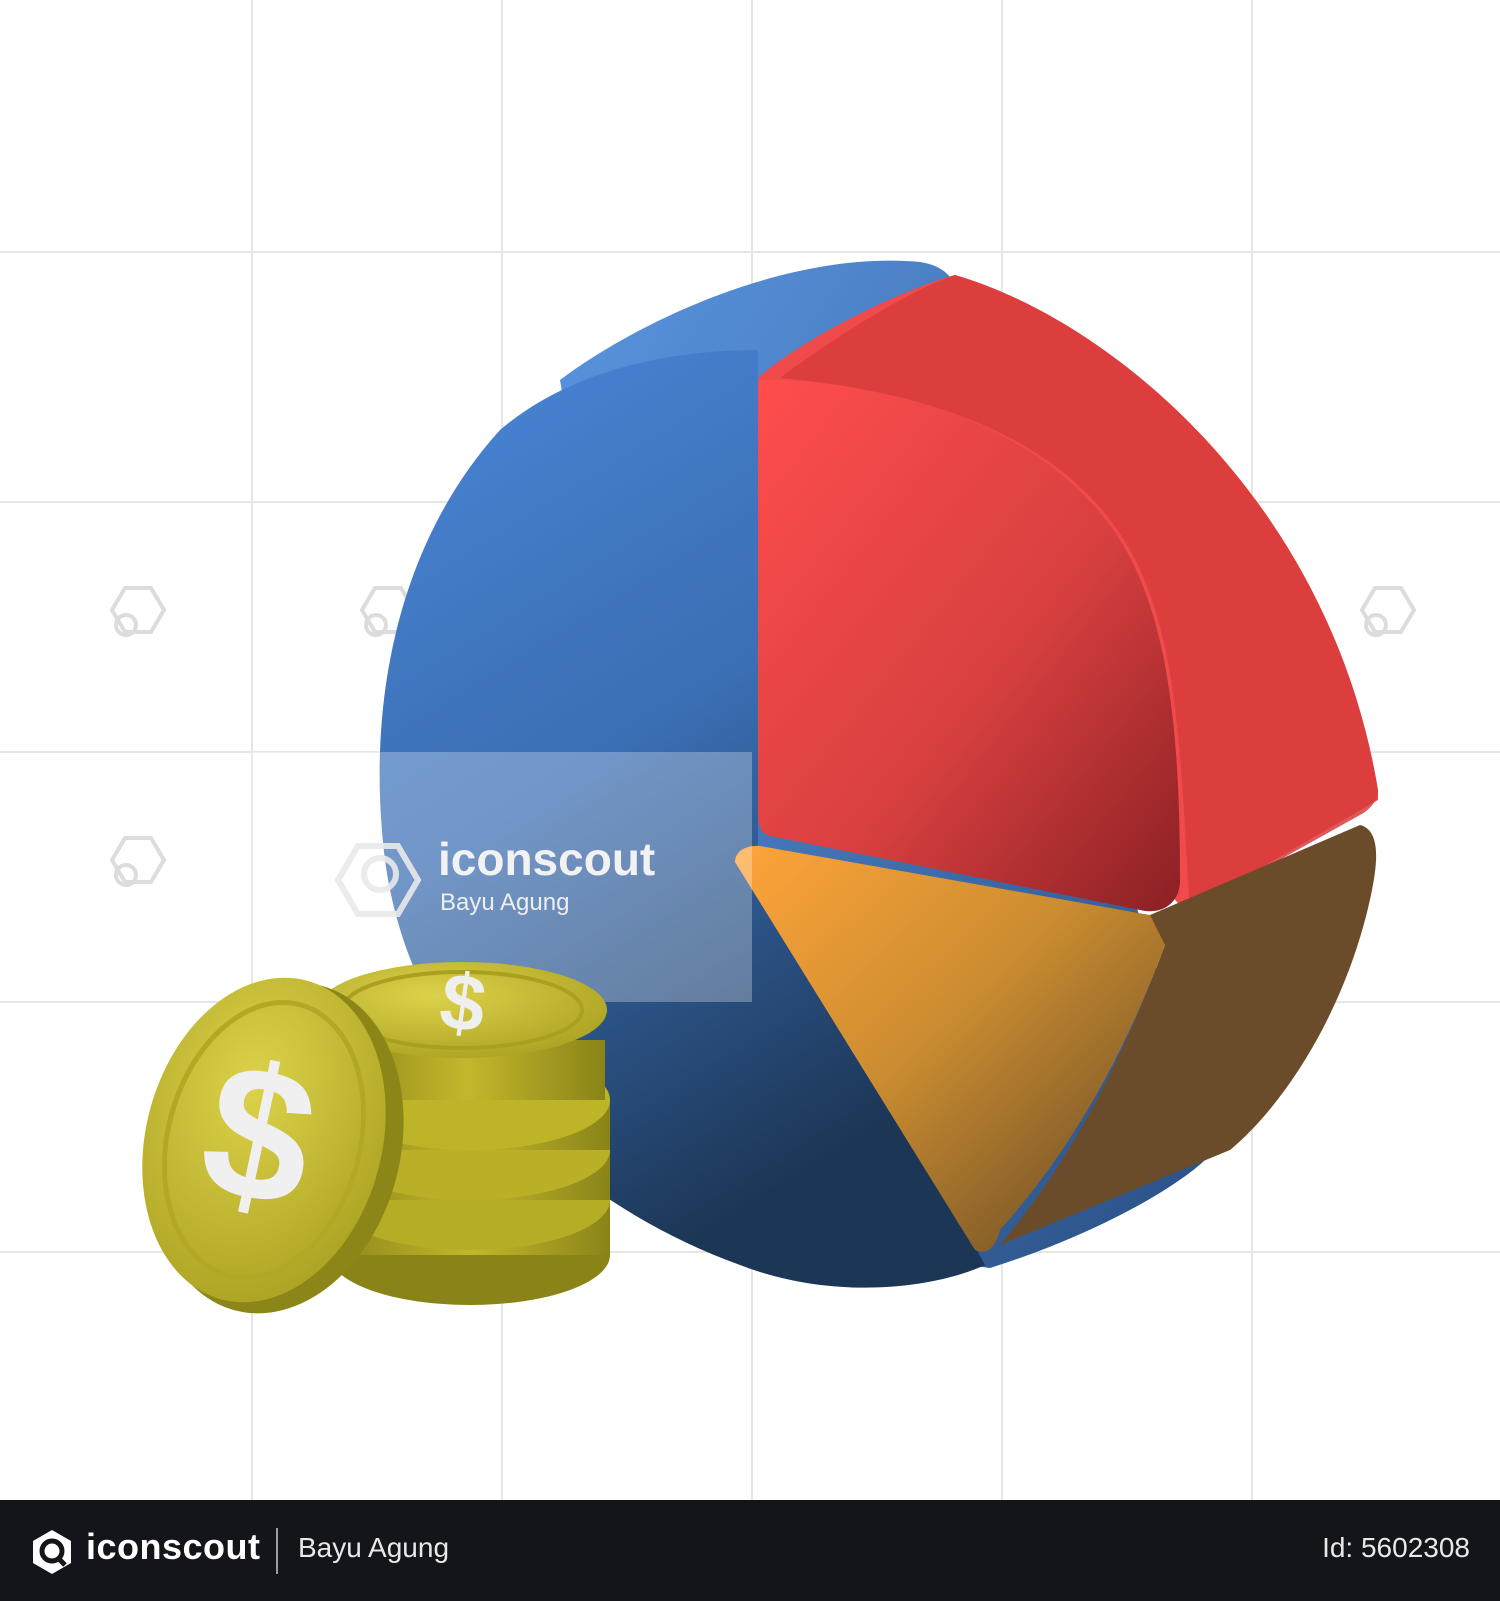 The height and width of the screenshot is (1601, 1500). Describe the element at coordinates (173, 1546) in the screenshot. I see `footer-brand: iconscout` at that location.